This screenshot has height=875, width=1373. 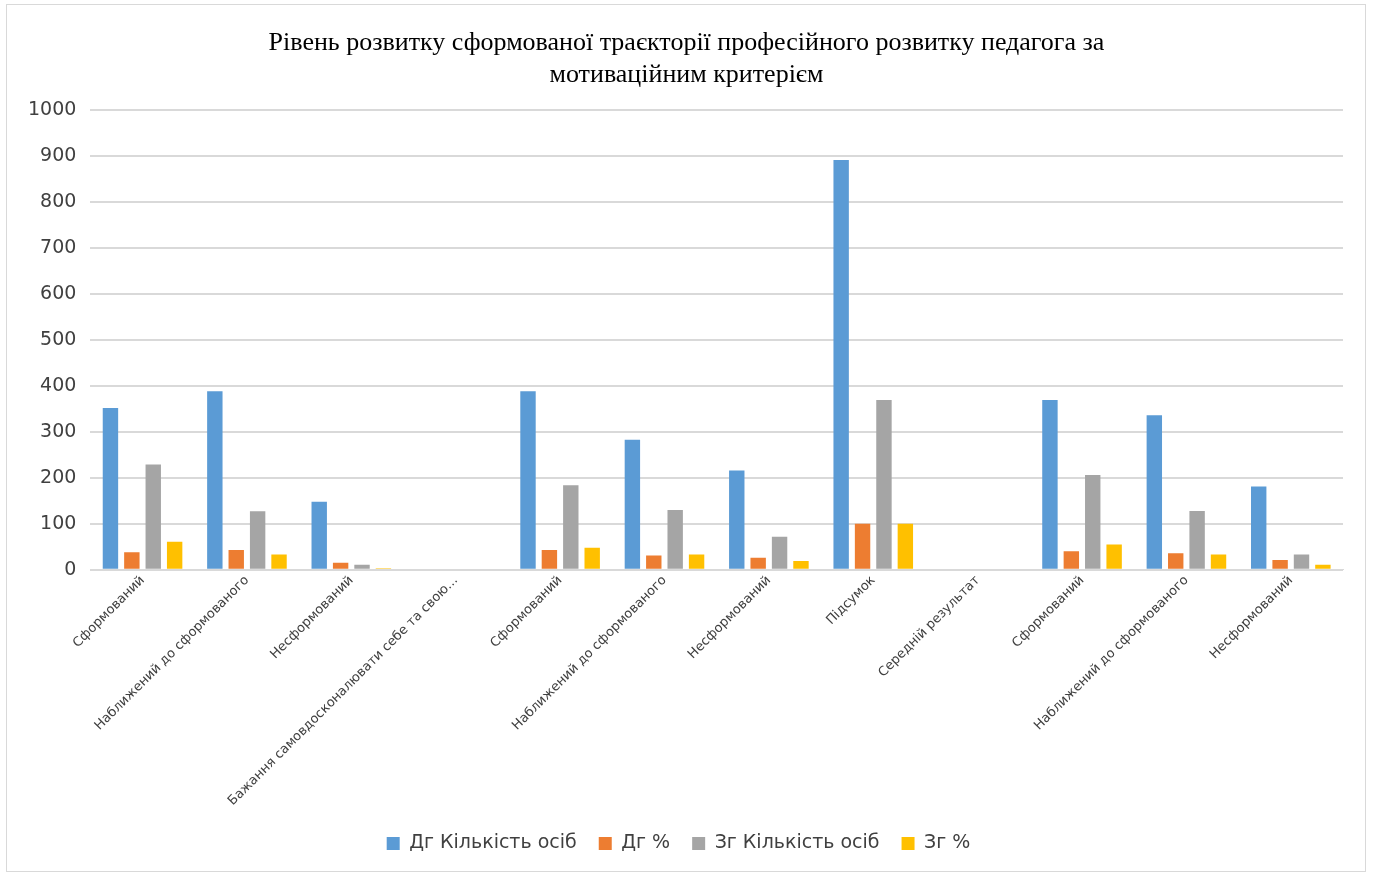 What do you see at coordinates (493, 841) in the screenshot?
I see `legend-label: Дг Кількість осіб` at bounding box center [493, 841].